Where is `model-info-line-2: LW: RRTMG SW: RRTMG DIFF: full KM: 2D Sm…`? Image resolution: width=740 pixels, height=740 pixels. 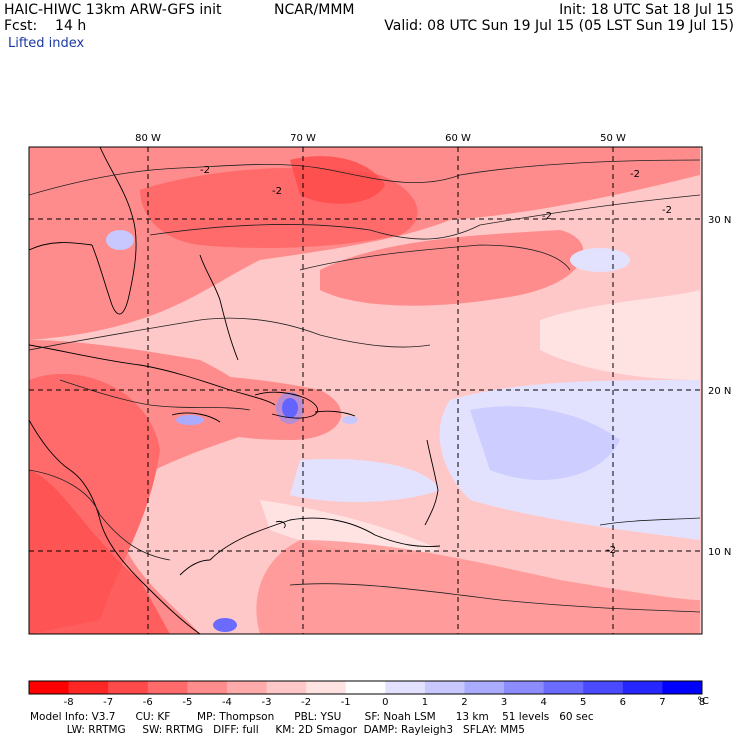 model-info-line-2: LW: RRTMG SW: RRTMG DIFF: full KM: 2D Sm… is located at coordinates (277, 730).